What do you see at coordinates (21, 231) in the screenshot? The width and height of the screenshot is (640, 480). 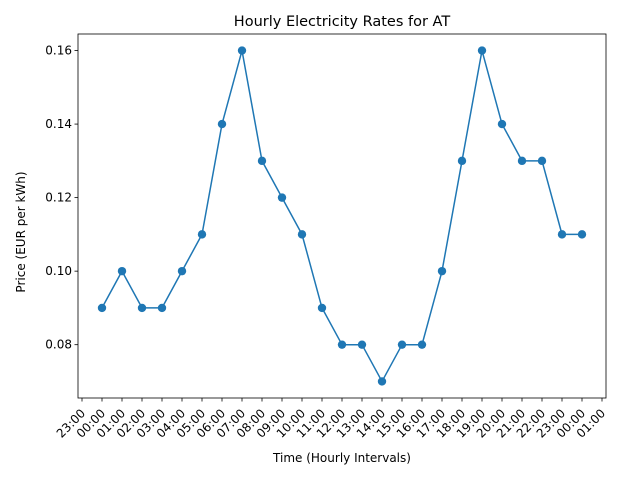 I see `y-axis-label: Price (EUR per kWh)` at bounding box center [21, 231].